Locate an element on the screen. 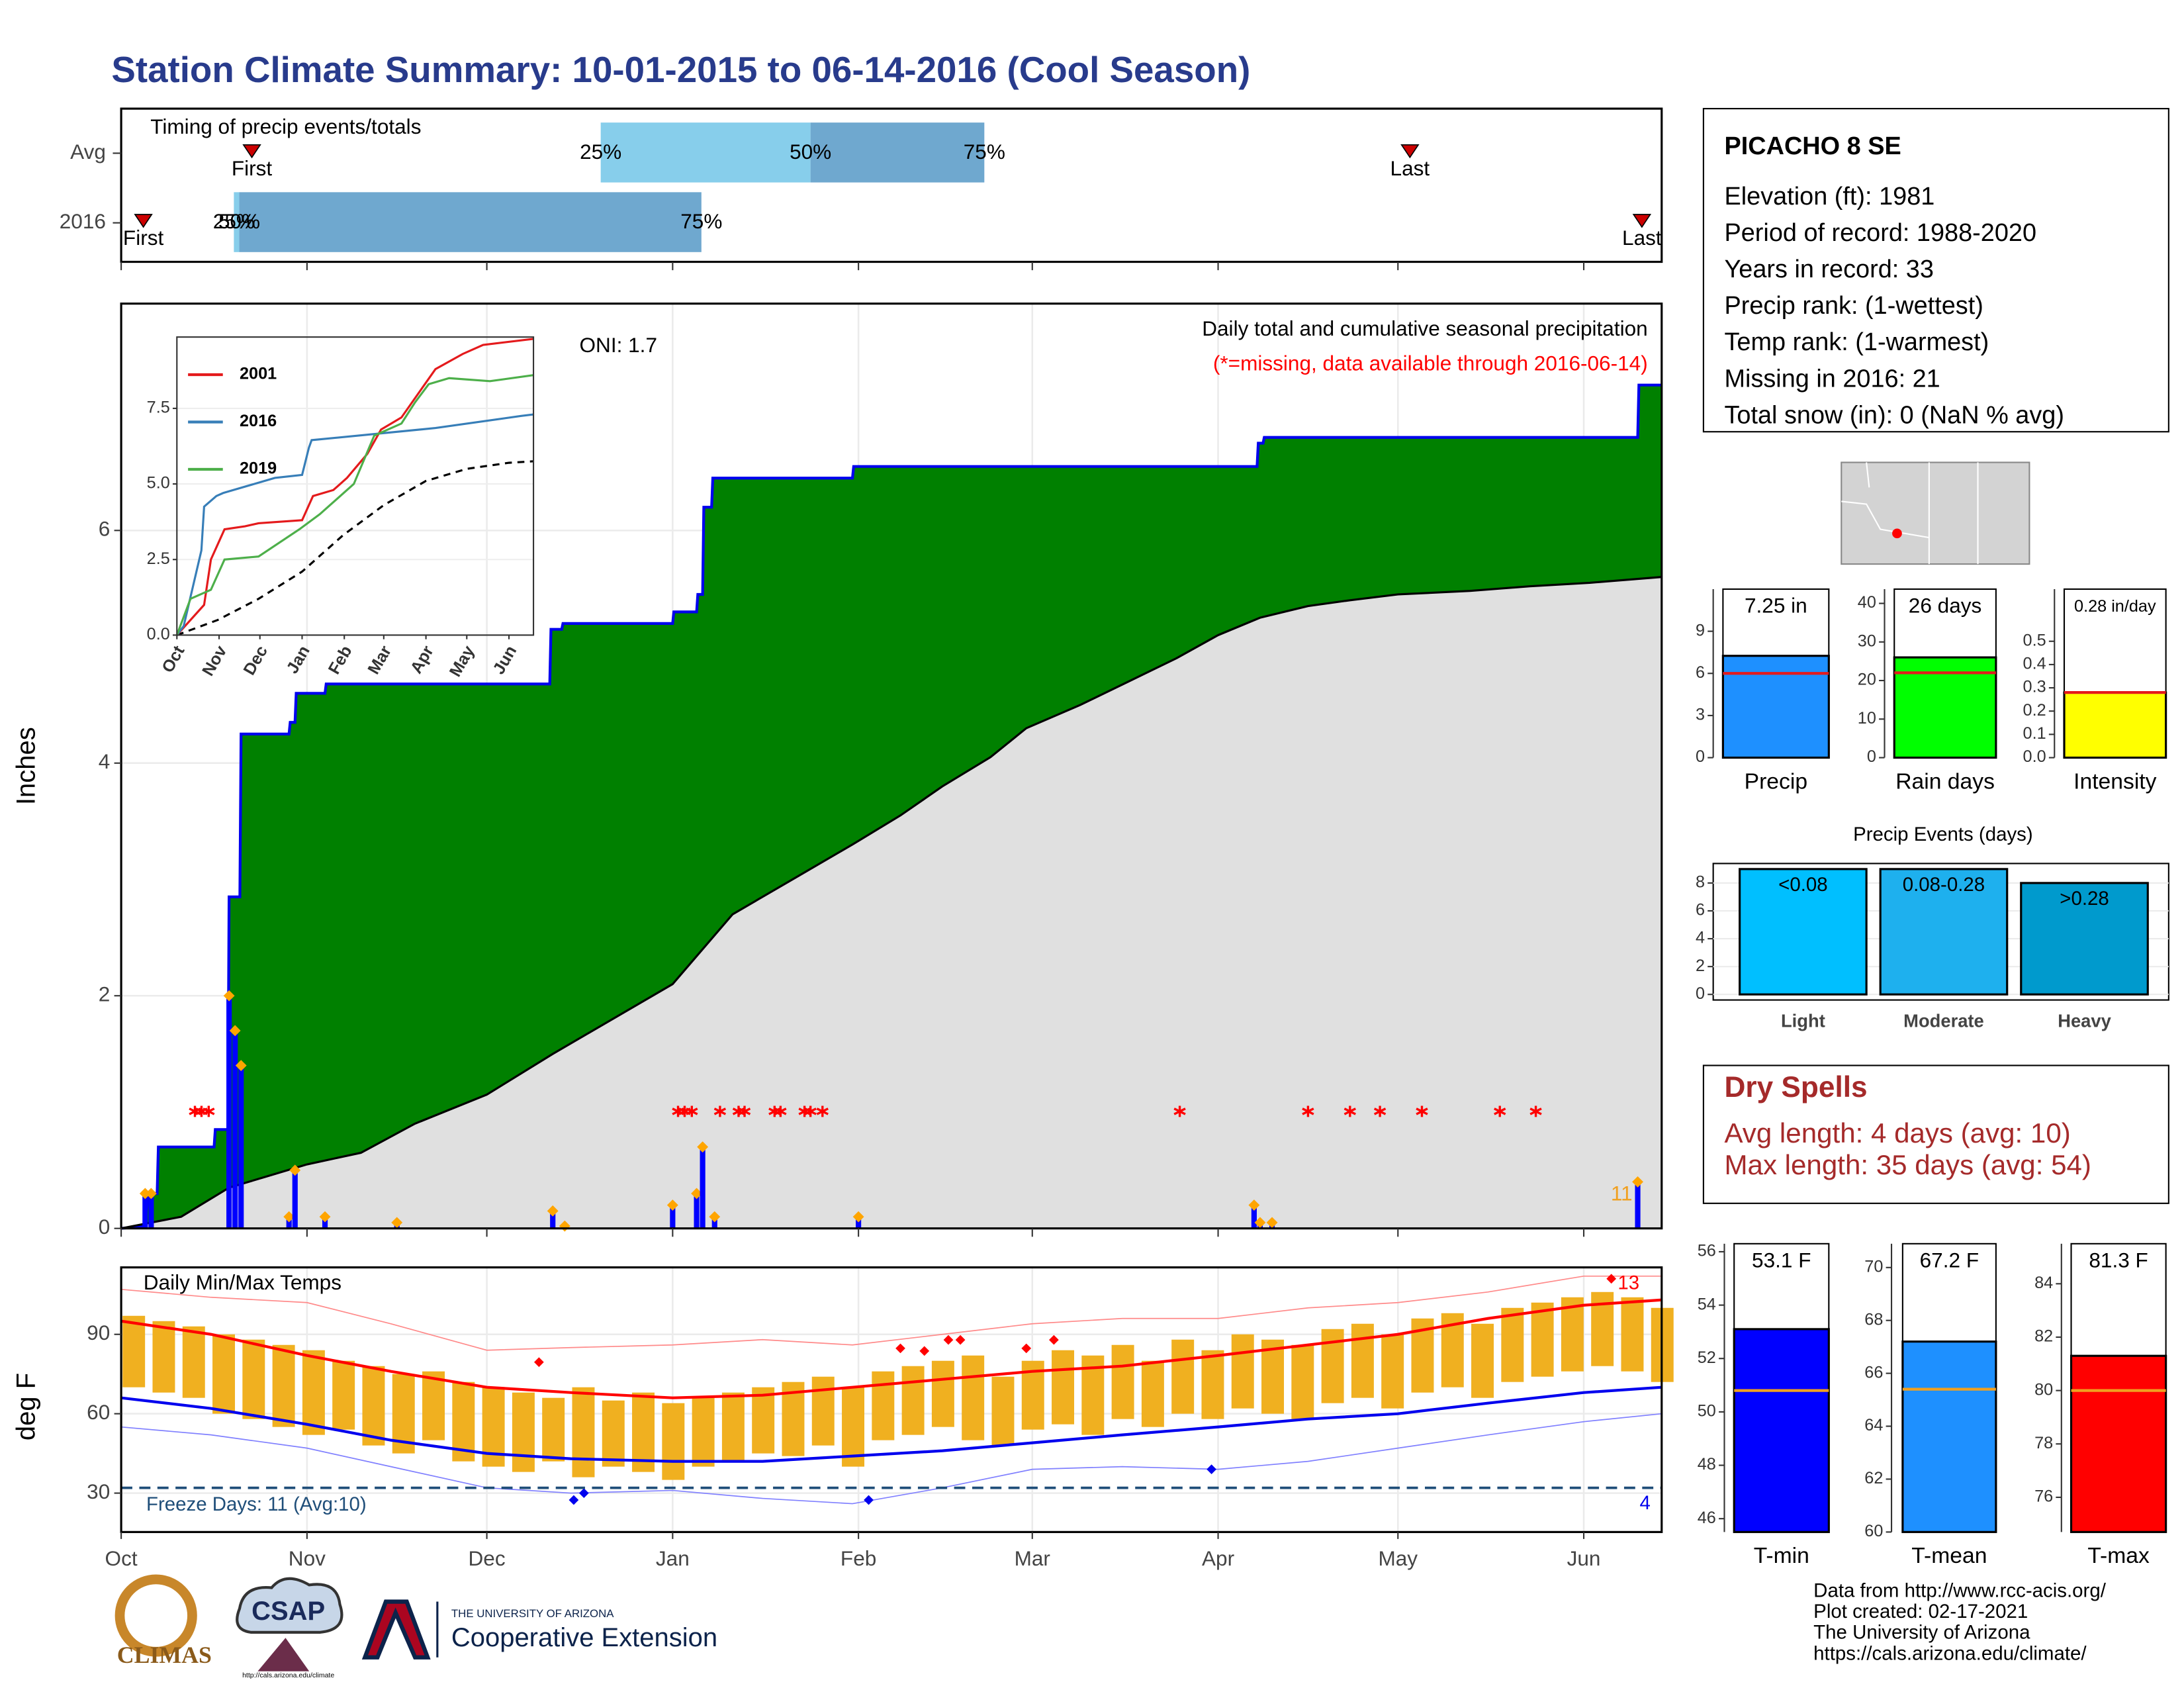 The image size is (2184, 1688). y-tick-label: 84 is located at coordinates (2043, 1283).